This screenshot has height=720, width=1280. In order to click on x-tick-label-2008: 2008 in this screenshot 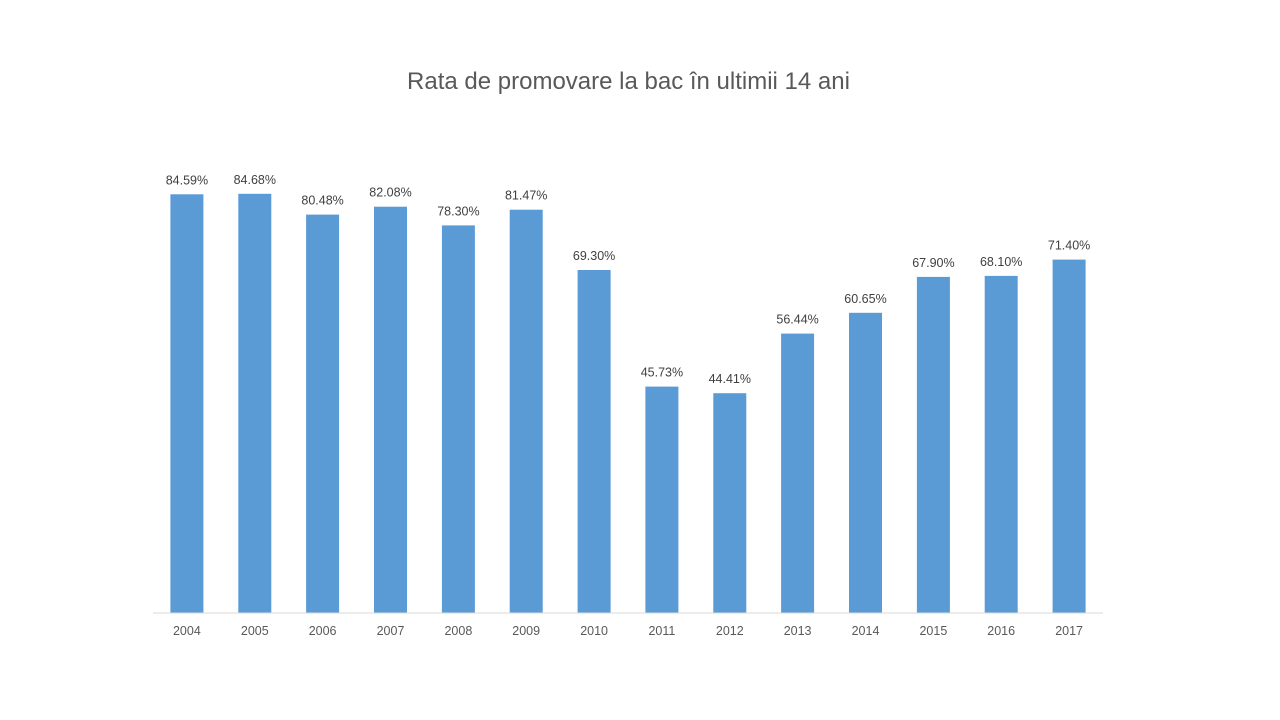, I will do `click(458, 631)`.